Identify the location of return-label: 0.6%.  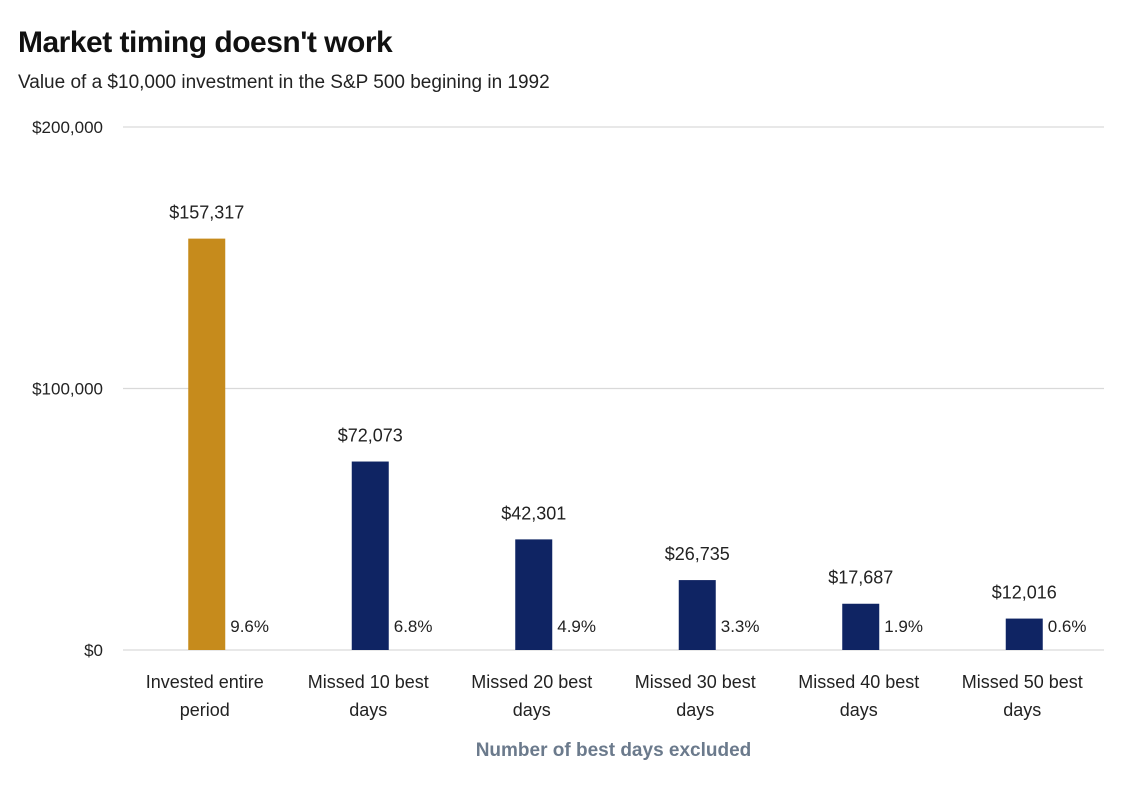
(1067, 626).